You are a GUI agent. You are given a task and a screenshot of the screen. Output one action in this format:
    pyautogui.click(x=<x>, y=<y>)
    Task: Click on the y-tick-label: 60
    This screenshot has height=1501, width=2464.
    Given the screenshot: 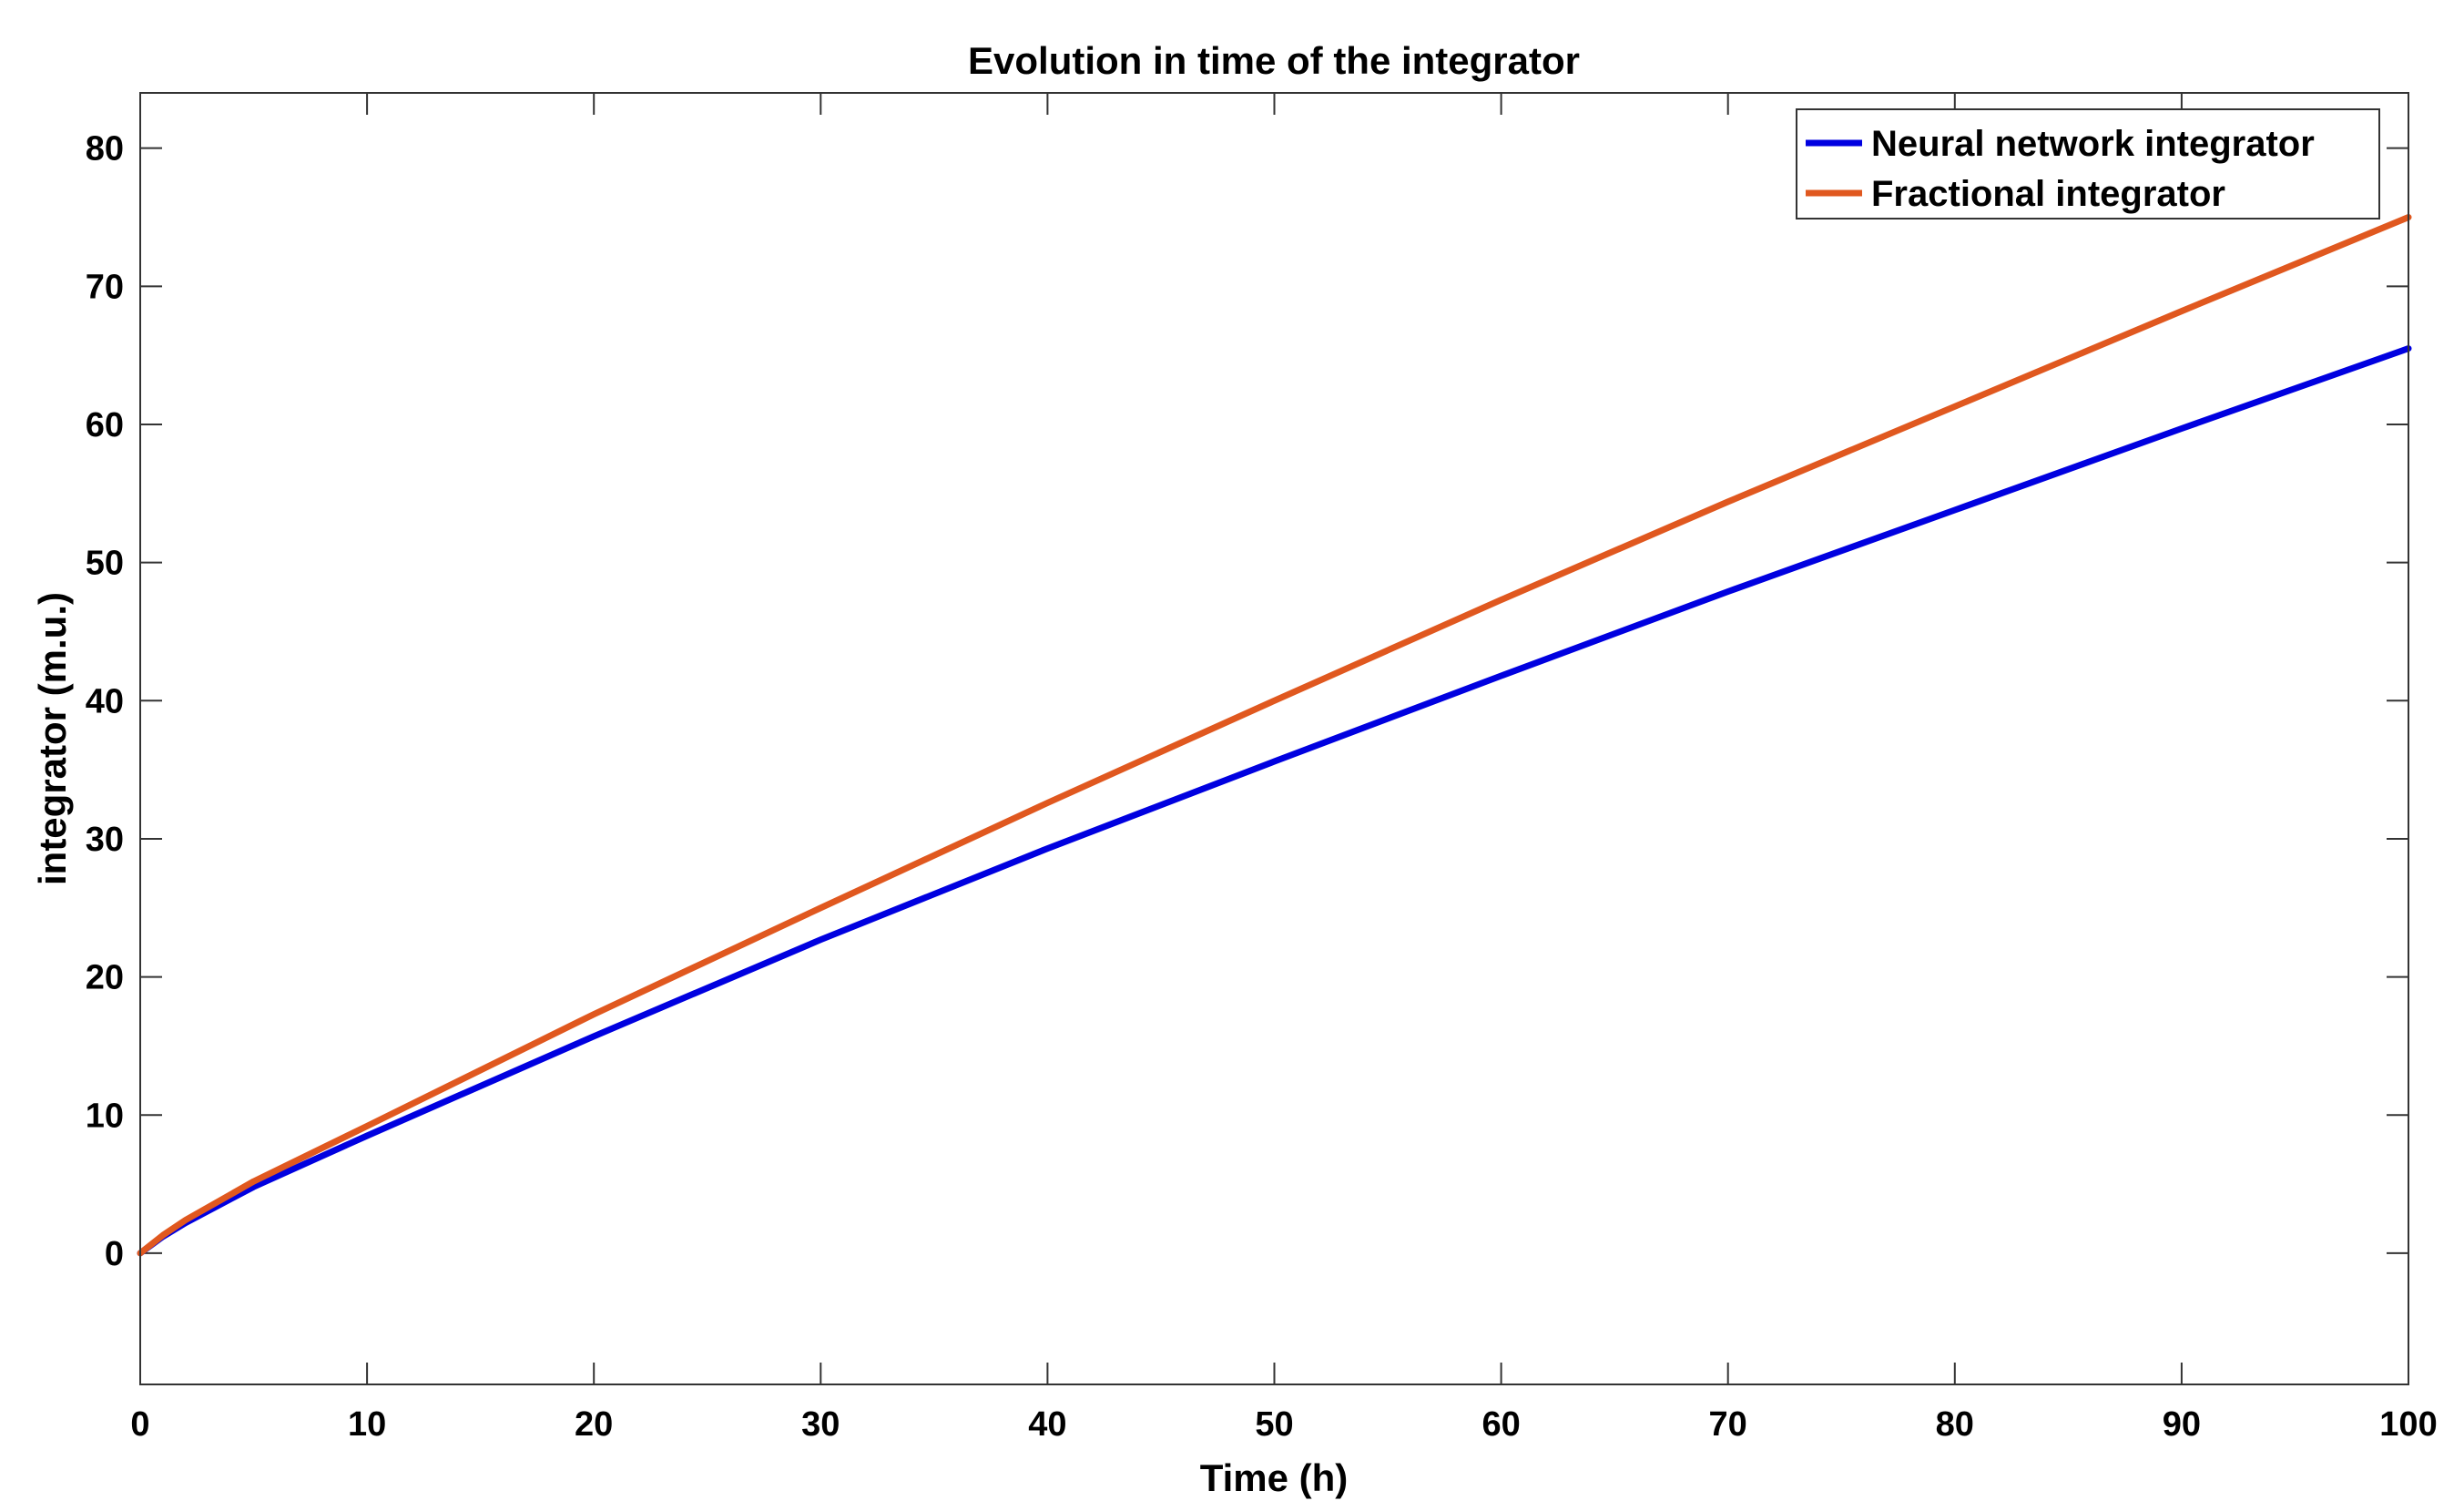 What is the action you would take?
    pyautogui.click(x=105, y=425)
    